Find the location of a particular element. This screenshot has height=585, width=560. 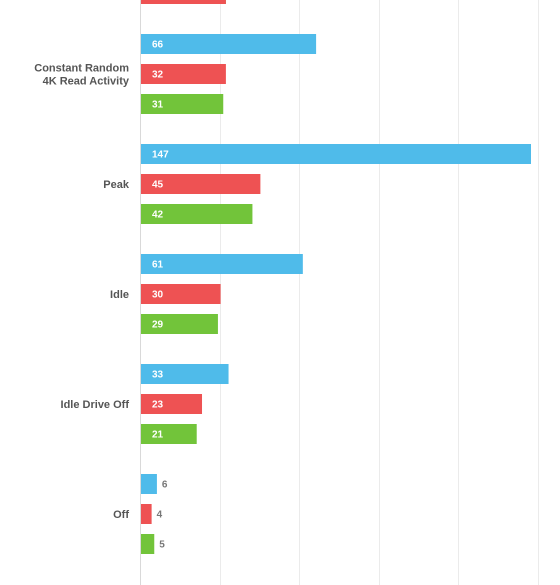

bar-value-label: 32 is located at coordinates (158, 75).